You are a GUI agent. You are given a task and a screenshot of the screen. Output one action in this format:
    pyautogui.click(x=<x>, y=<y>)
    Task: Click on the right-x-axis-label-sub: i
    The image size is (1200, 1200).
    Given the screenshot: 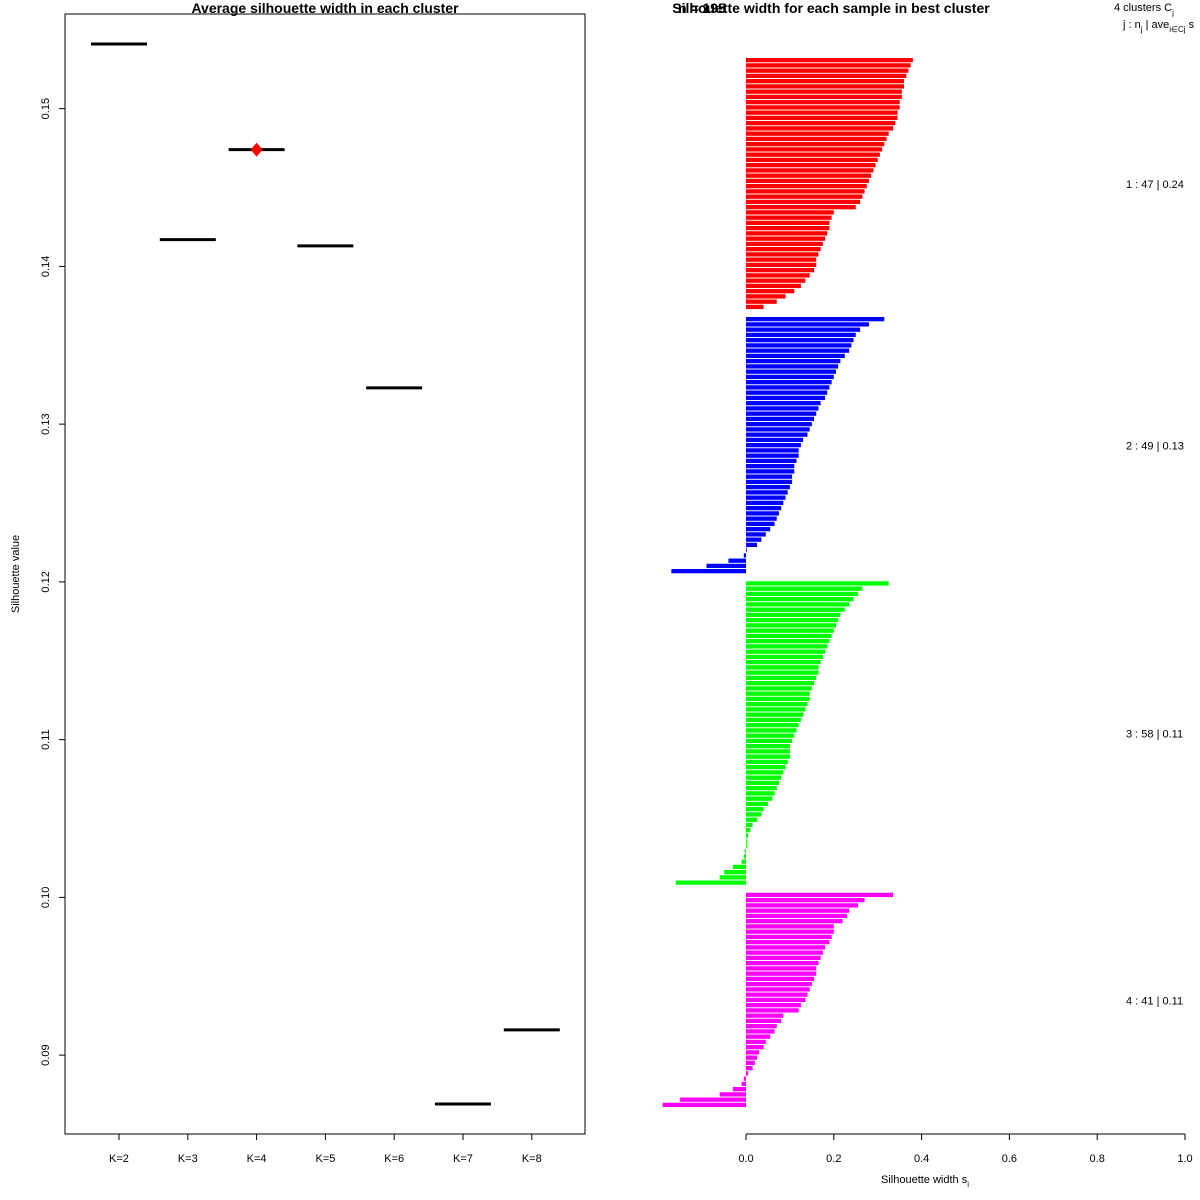 What is the action you would take?
    pyautogui.click(x=968, y=1184)
    